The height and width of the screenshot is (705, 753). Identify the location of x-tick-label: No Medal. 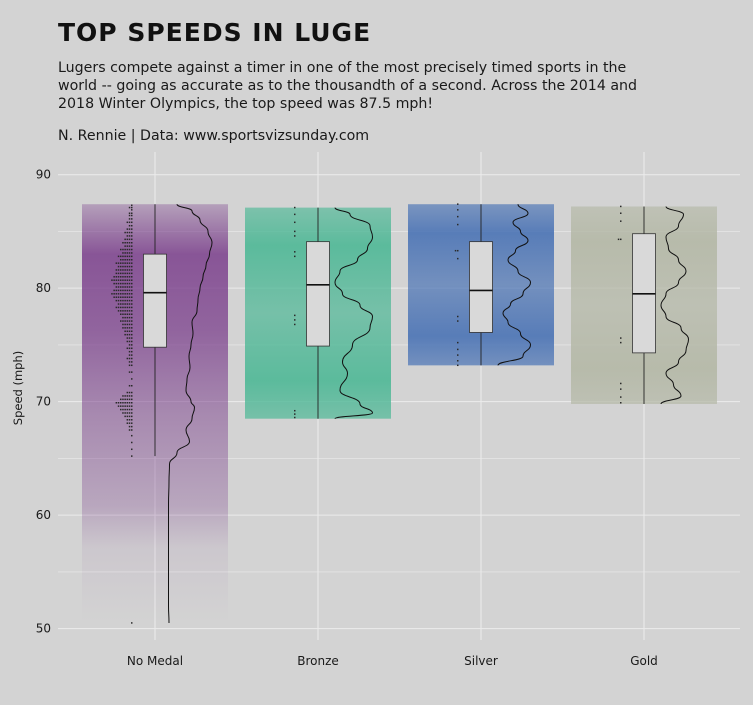
(155, 661).